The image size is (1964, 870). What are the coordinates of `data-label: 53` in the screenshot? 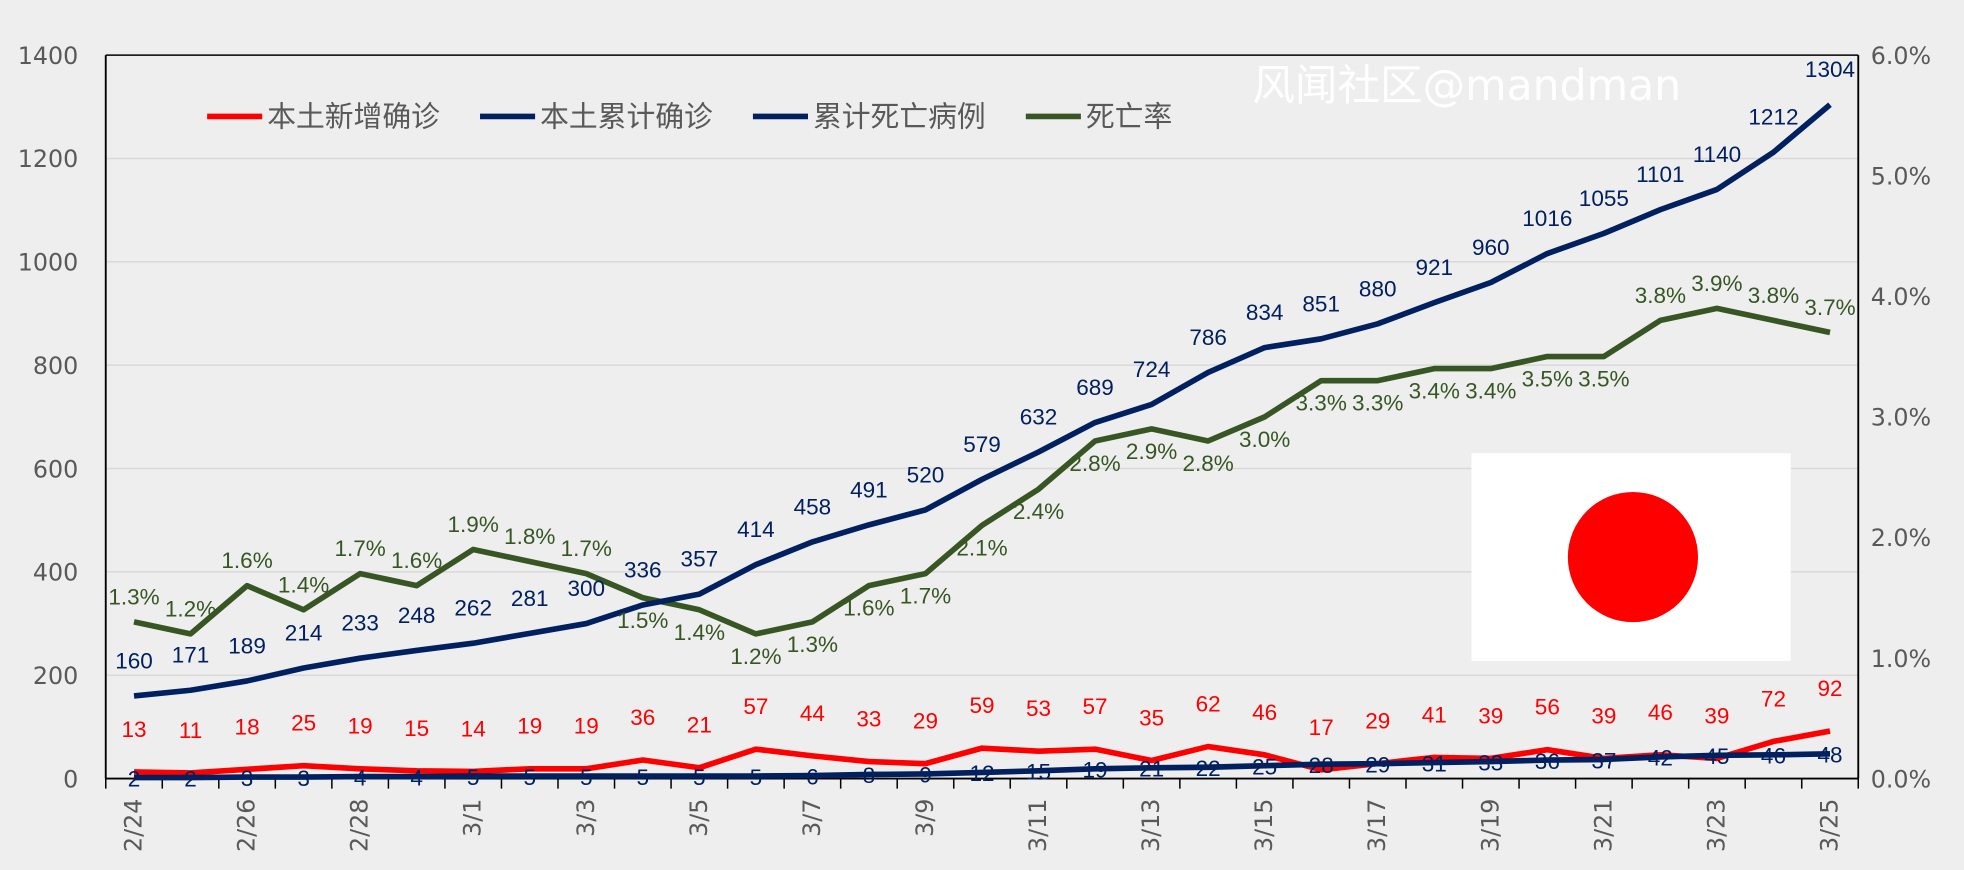 It's located at (1038, 708).